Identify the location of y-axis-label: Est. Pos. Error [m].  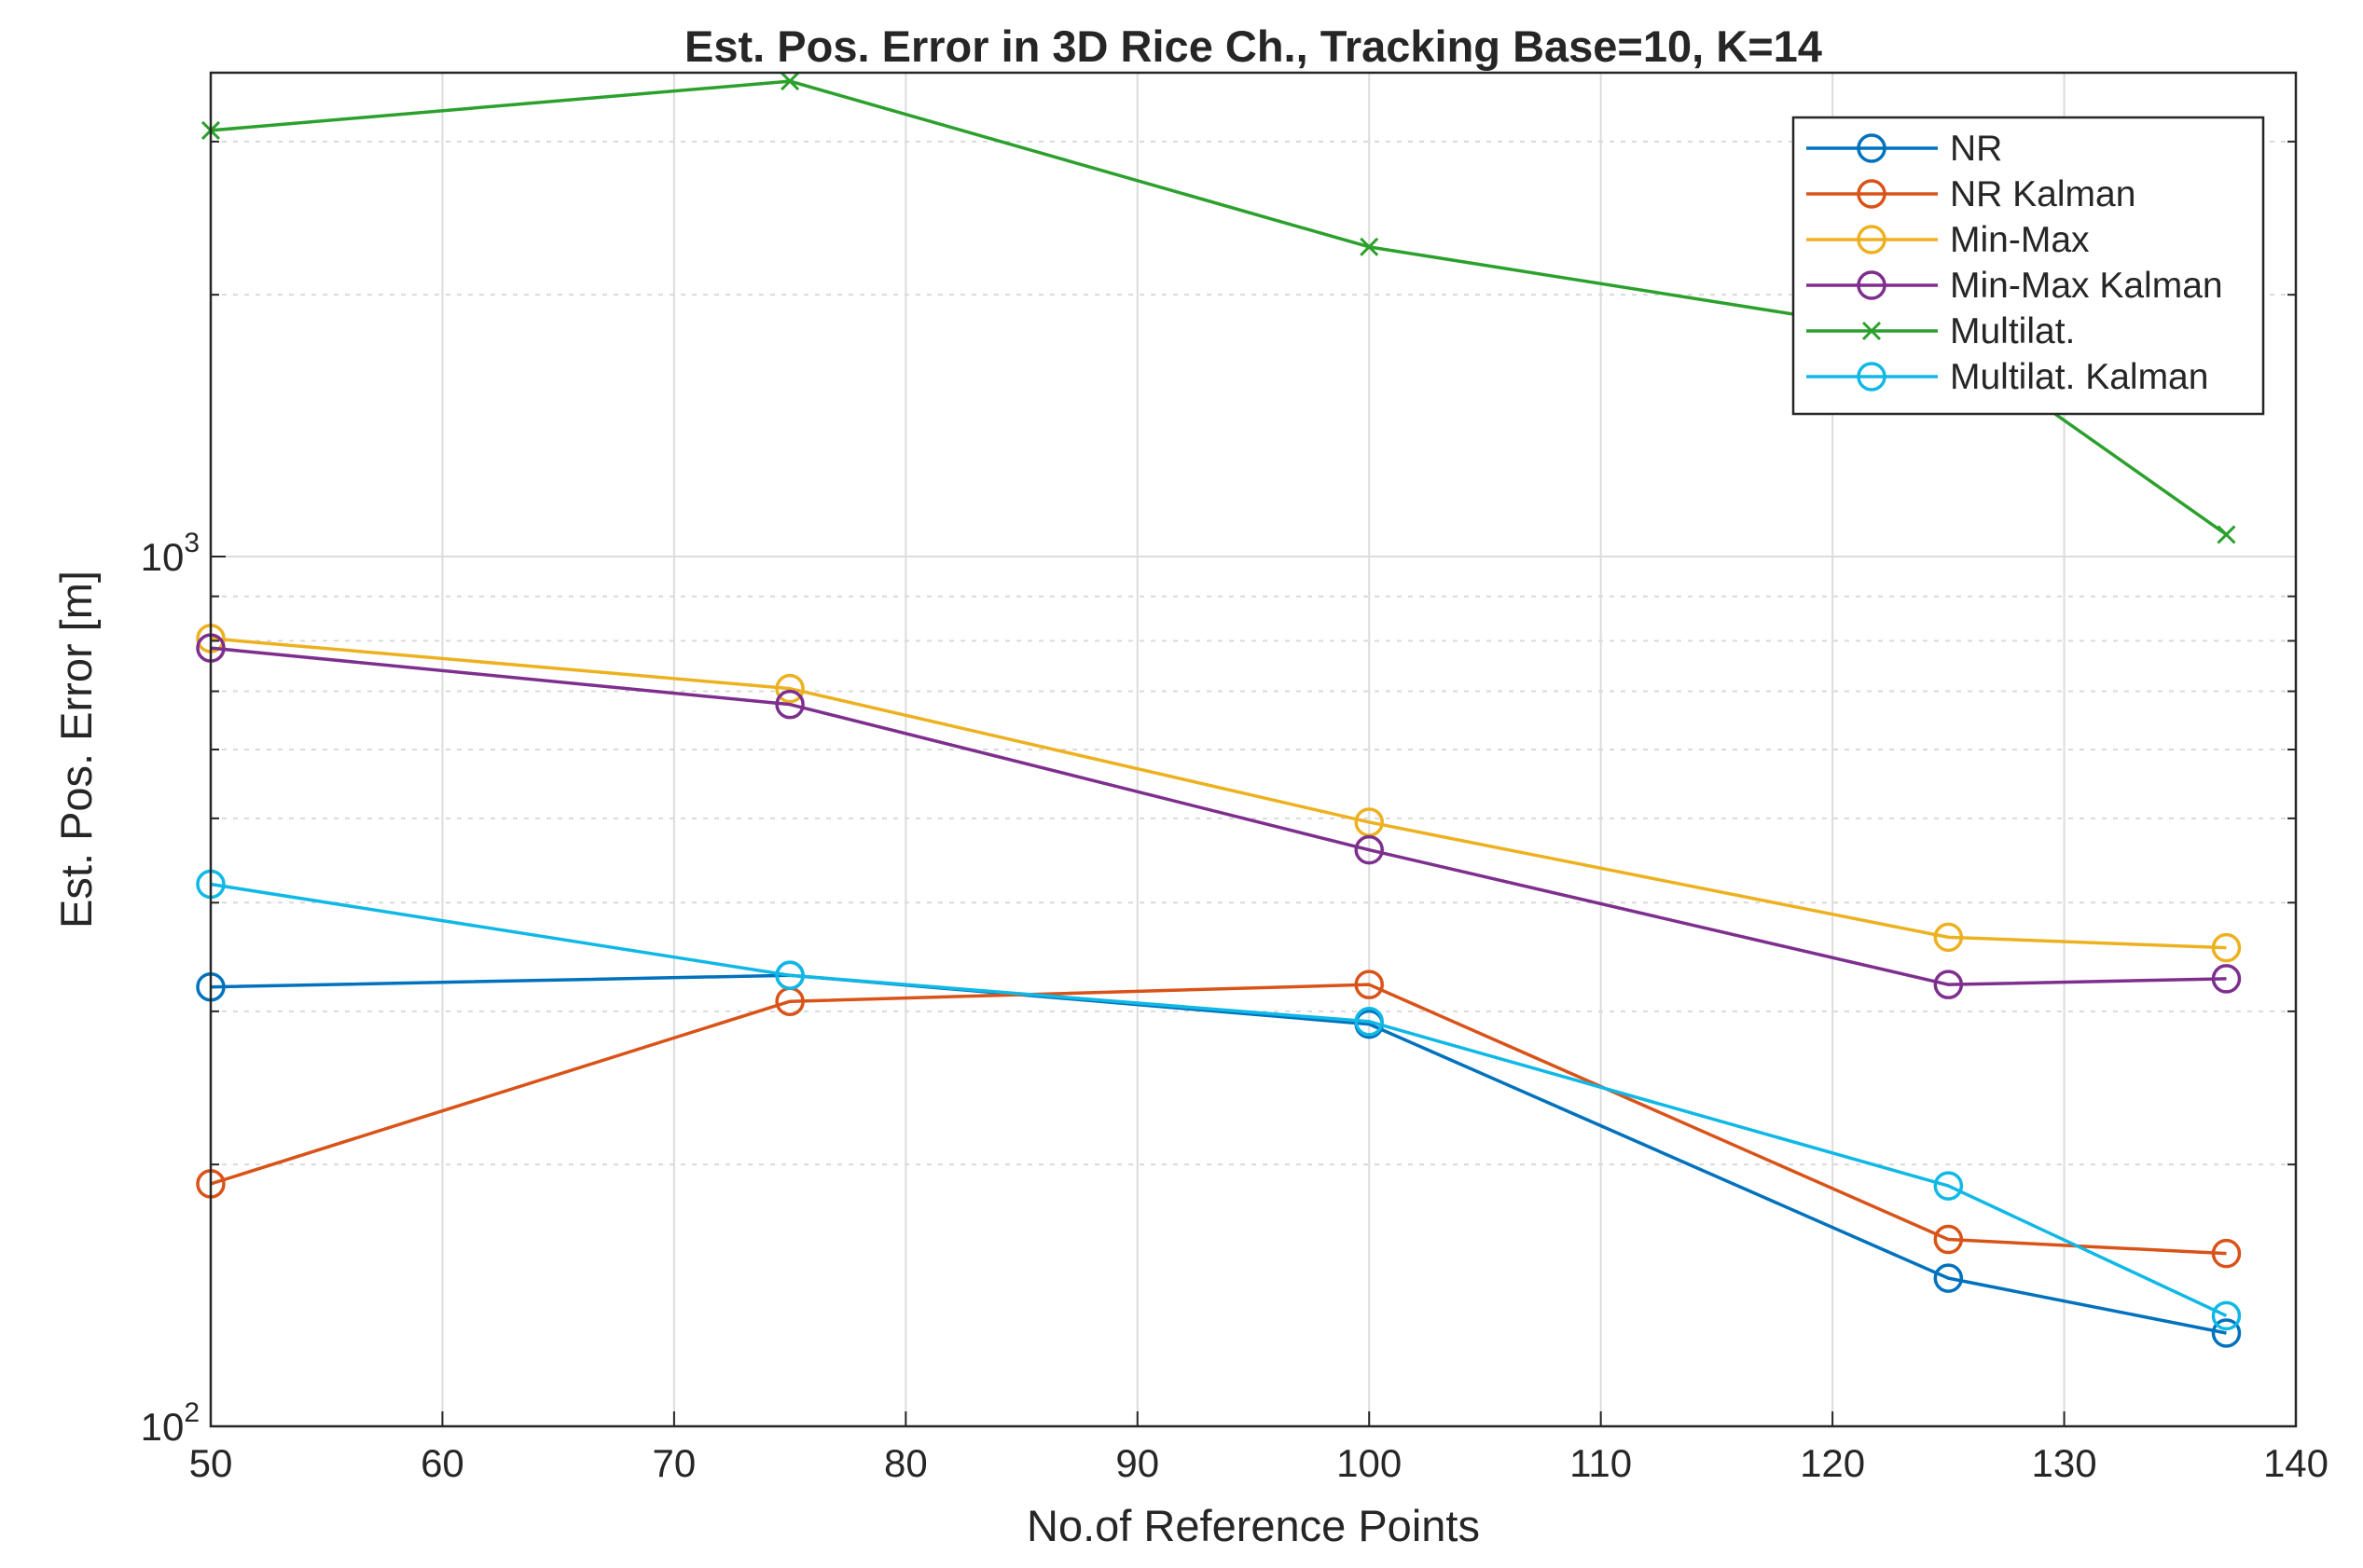
(76, 749).